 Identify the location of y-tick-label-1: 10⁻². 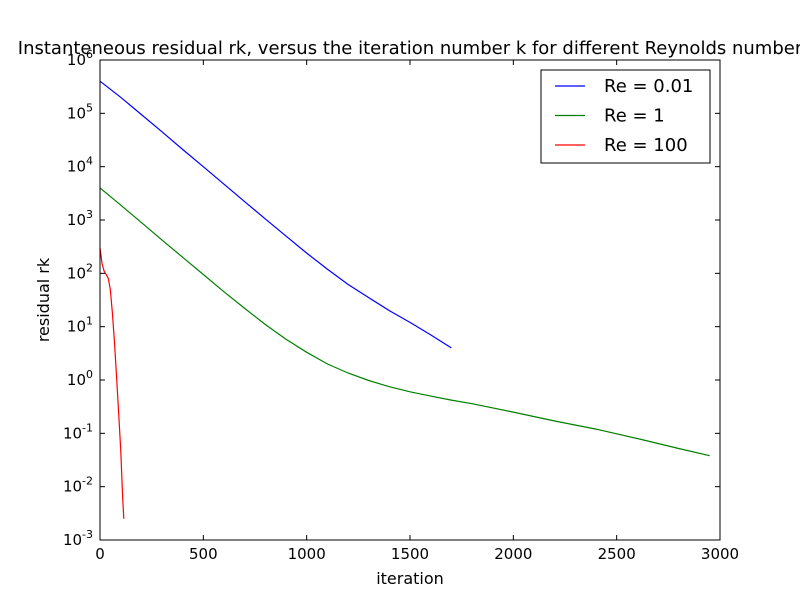
(78, 485).